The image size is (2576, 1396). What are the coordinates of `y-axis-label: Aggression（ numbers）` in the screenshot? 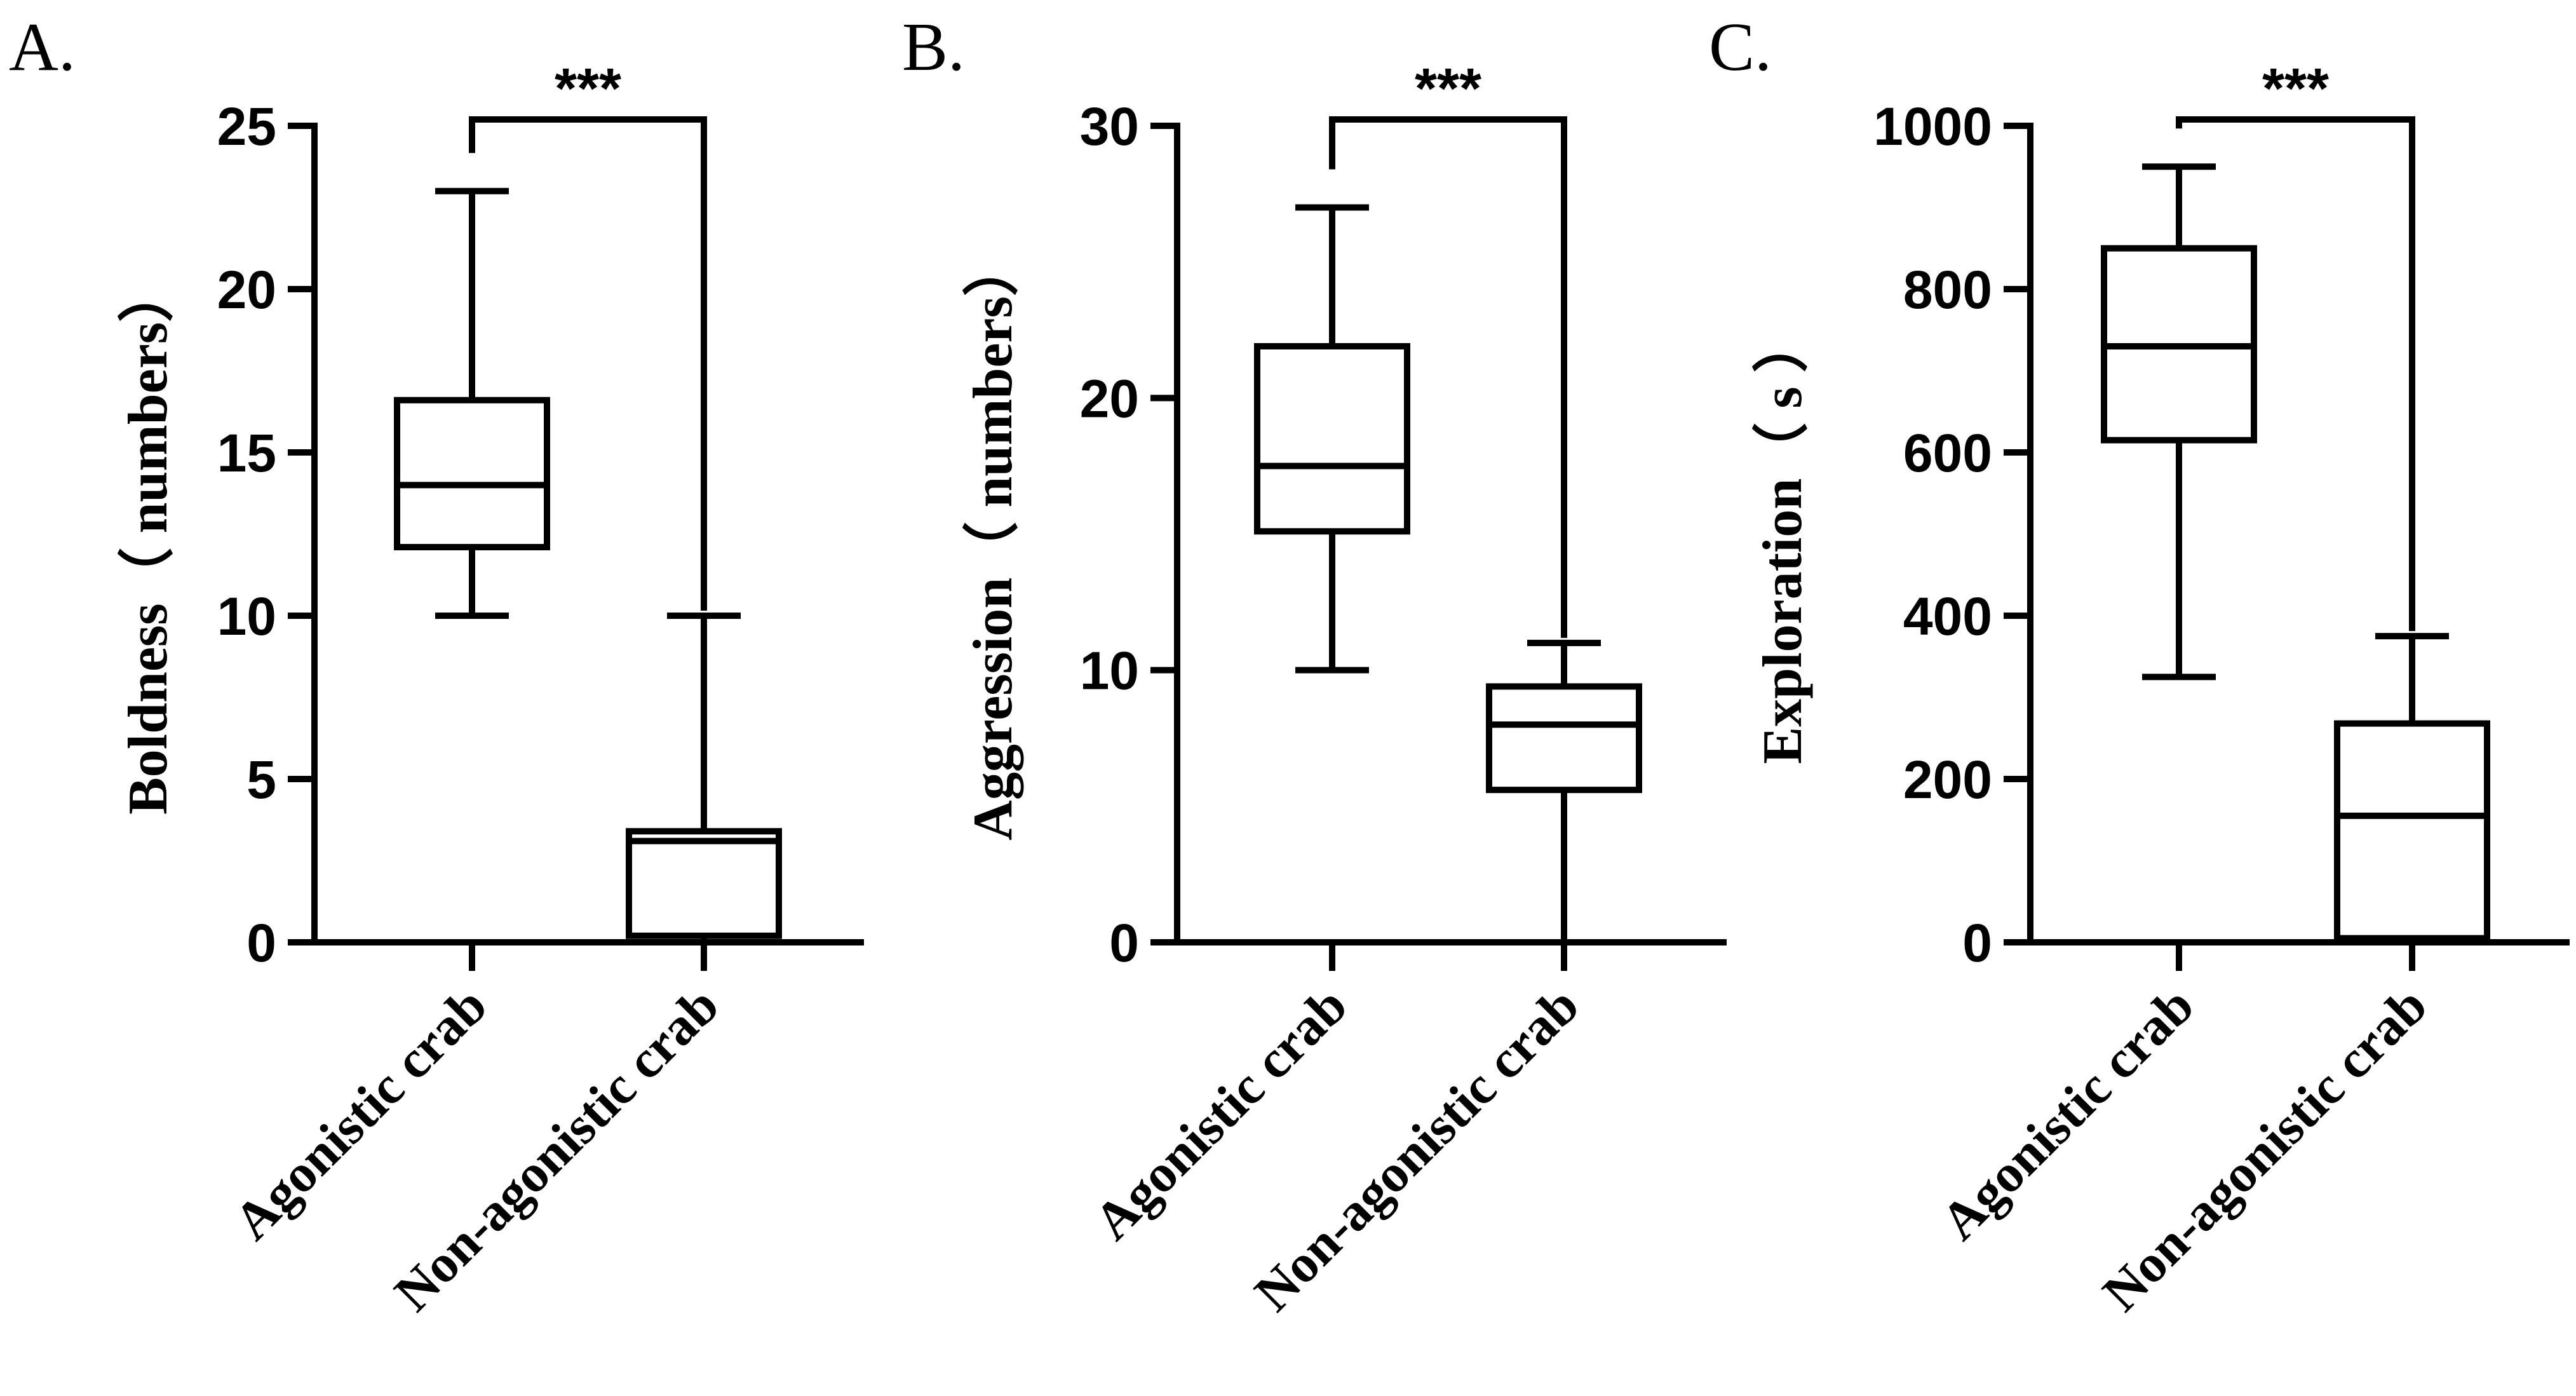 It's located at (993, 540).